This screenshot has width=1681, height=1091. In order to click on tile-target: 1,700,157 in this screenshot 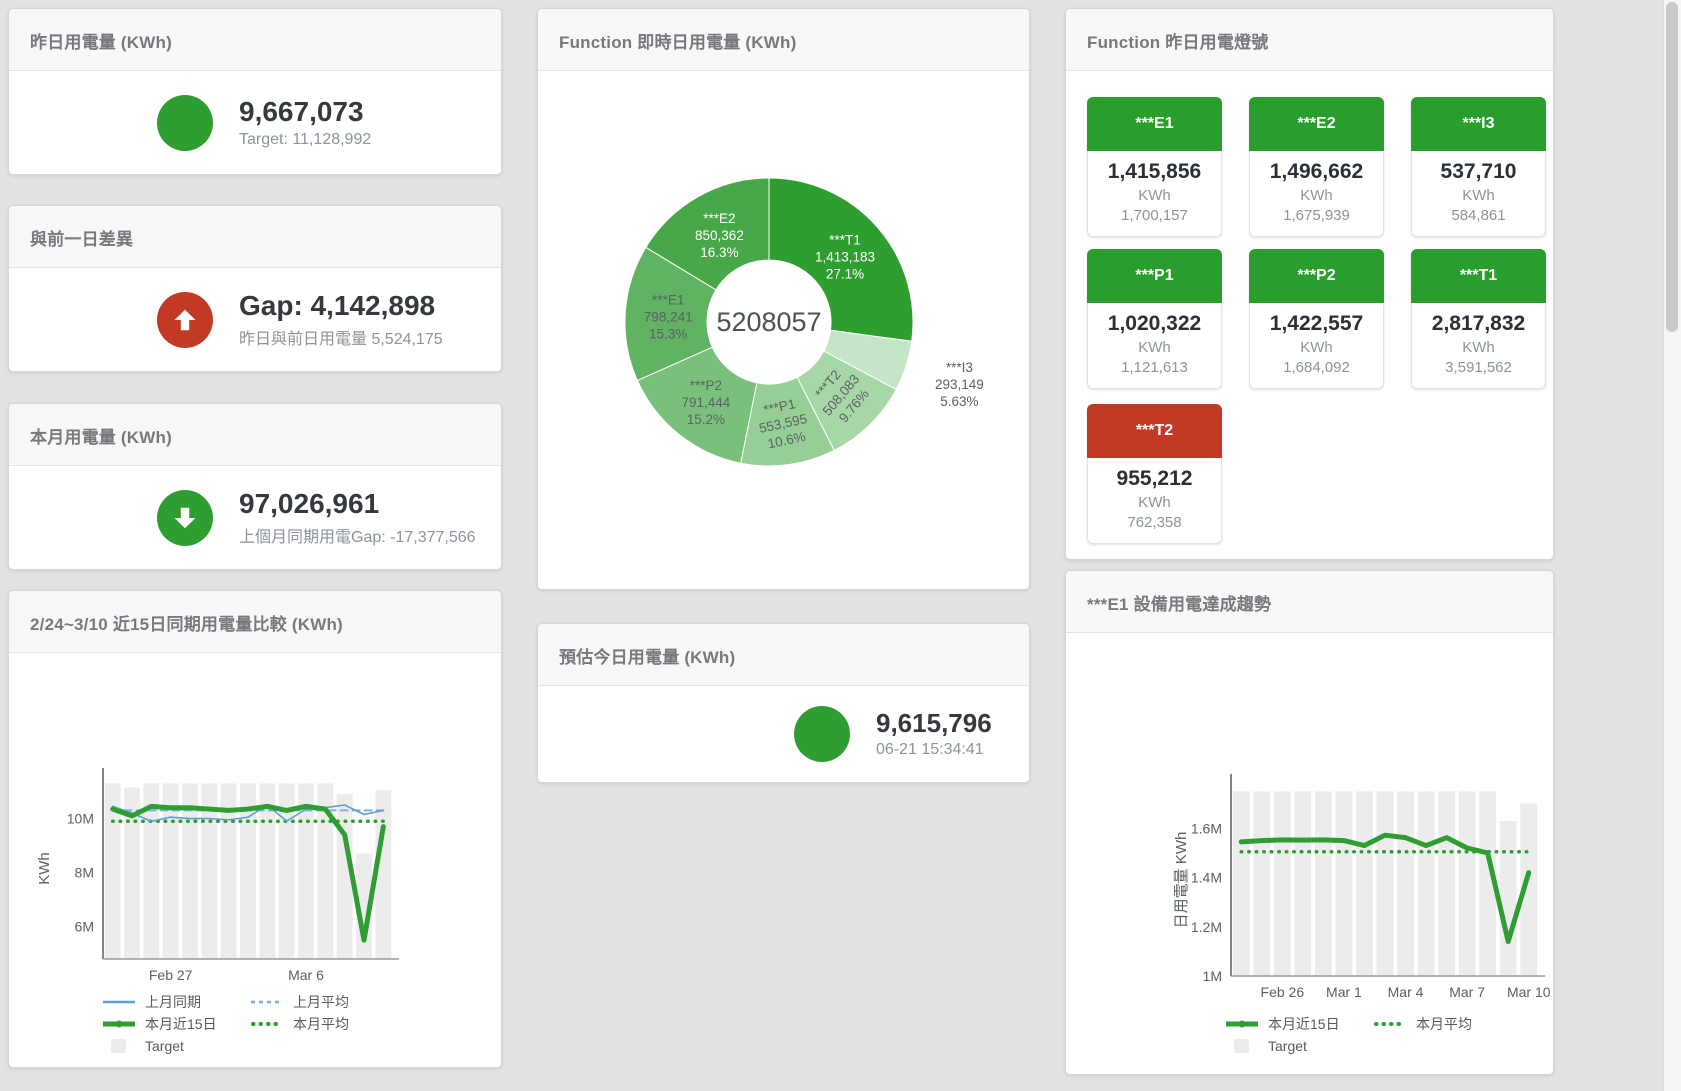, I will do `click(1154, 215)`.